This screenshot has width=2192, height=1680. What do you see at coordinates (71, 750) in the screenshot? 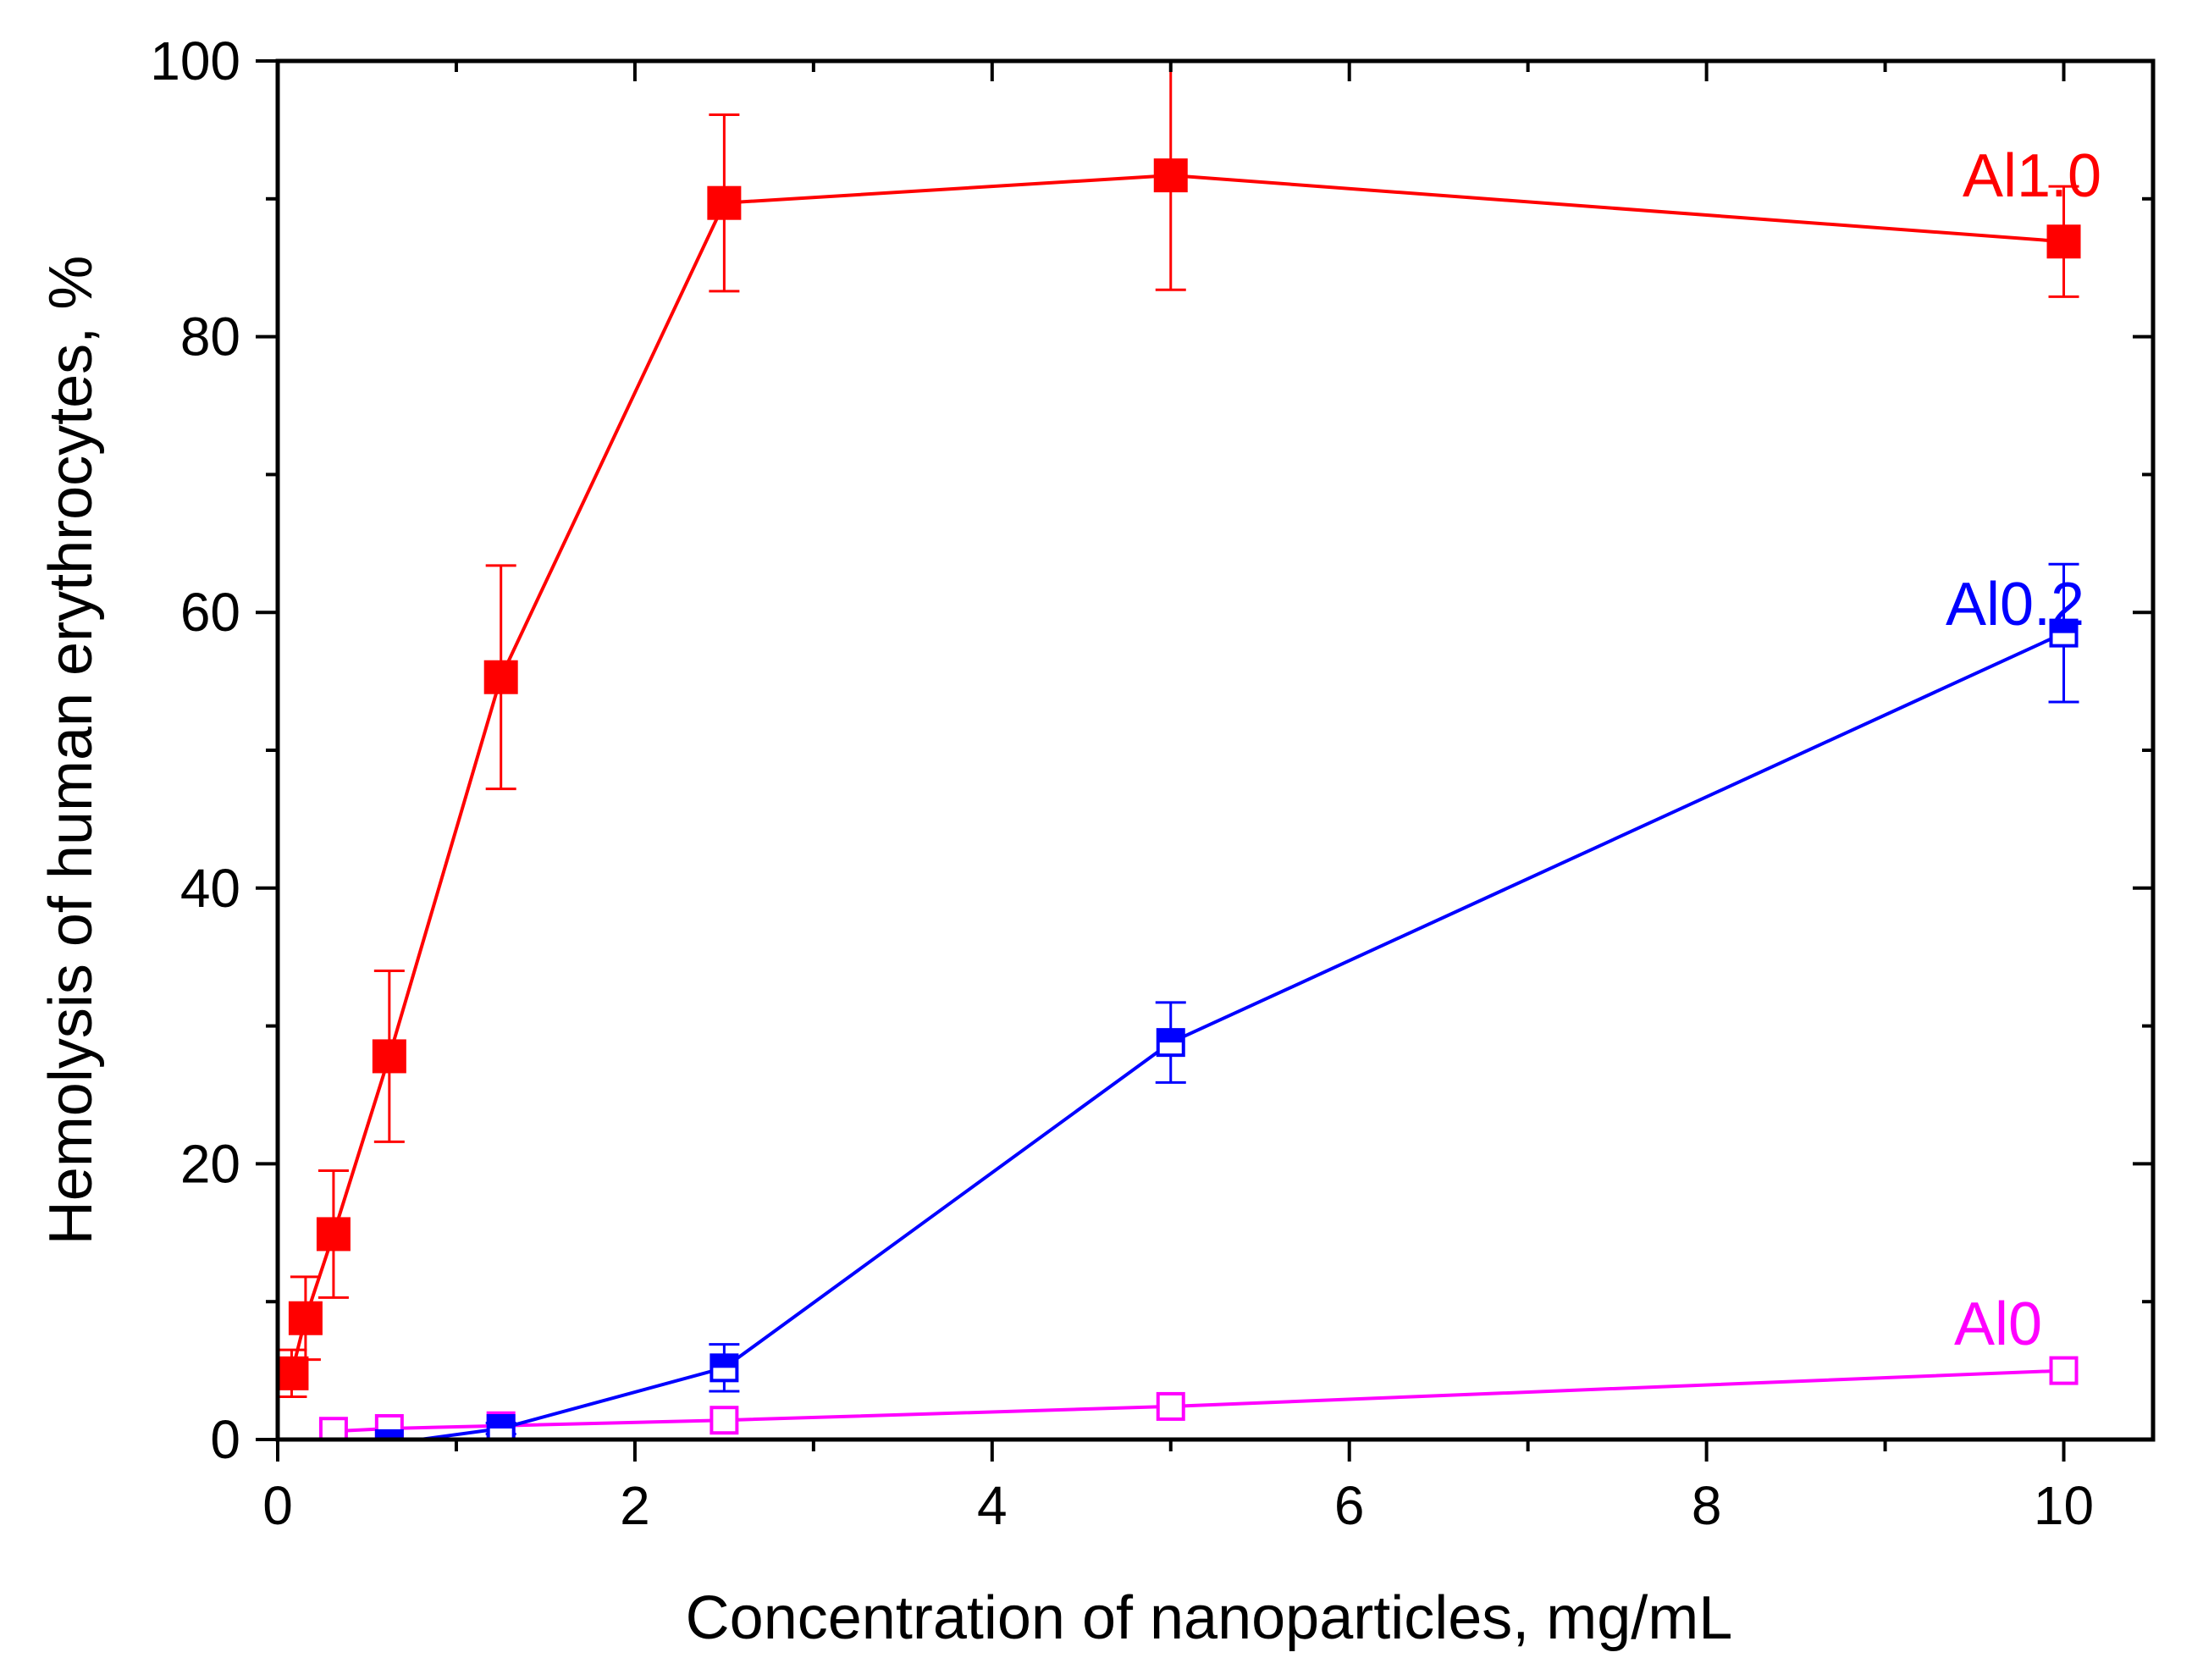
I see `y-axis-title: Hemolysis of human erythrocytes, %` at bounding box center [71, 750].